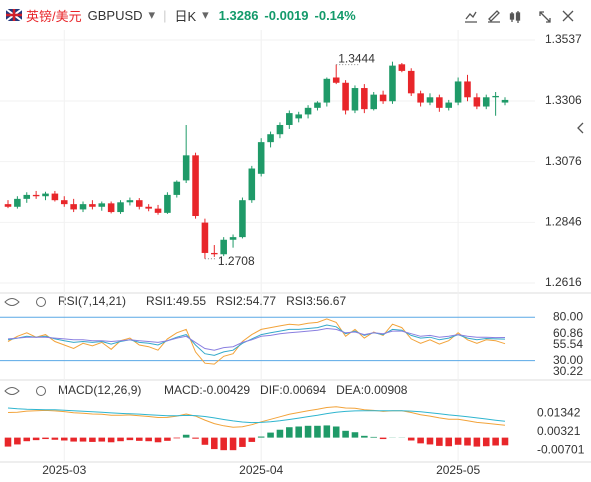 The image size is (591, 482). What do you see at coordinates (293, 390) in the screenshot?
I see `legend-label: DIF:0.00694` at bounding box center [293, 390].